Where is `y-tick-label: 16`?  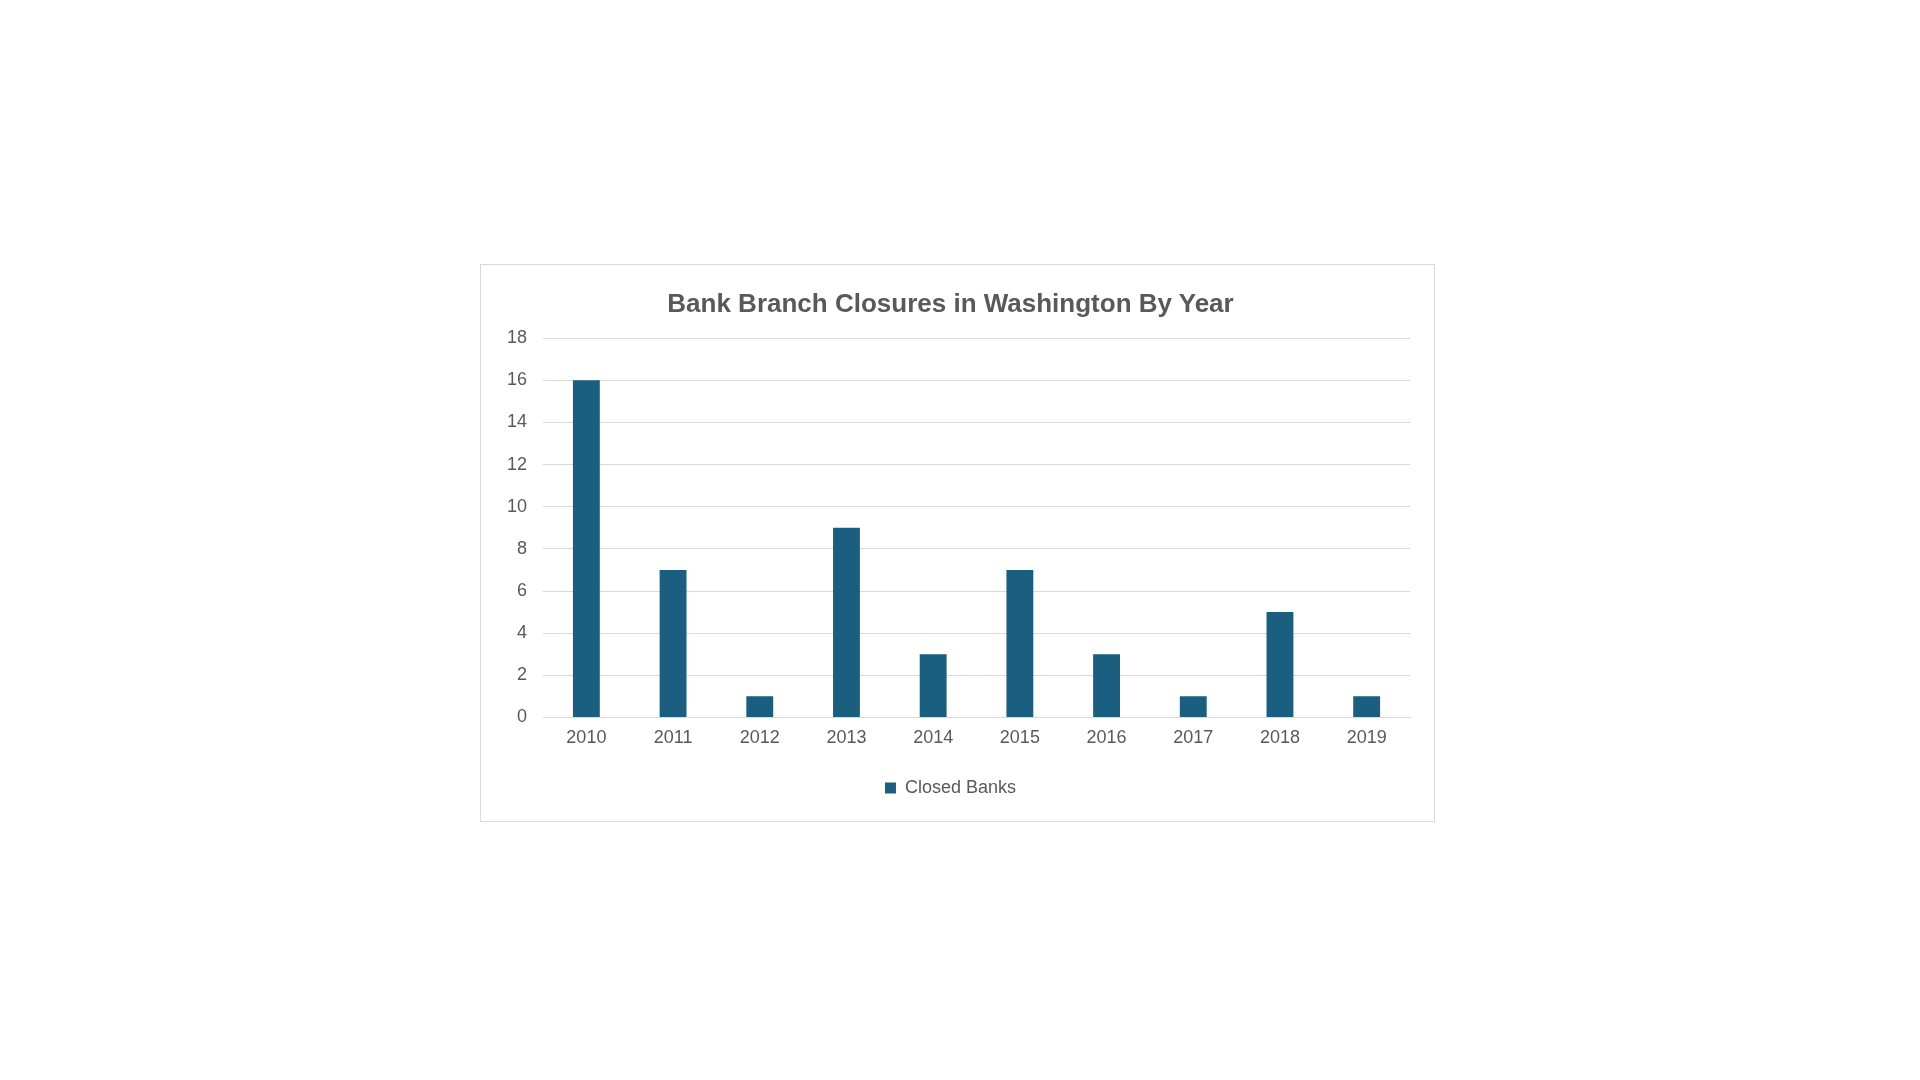 y-tick-label: 16 is located at coordinates (517, 379).